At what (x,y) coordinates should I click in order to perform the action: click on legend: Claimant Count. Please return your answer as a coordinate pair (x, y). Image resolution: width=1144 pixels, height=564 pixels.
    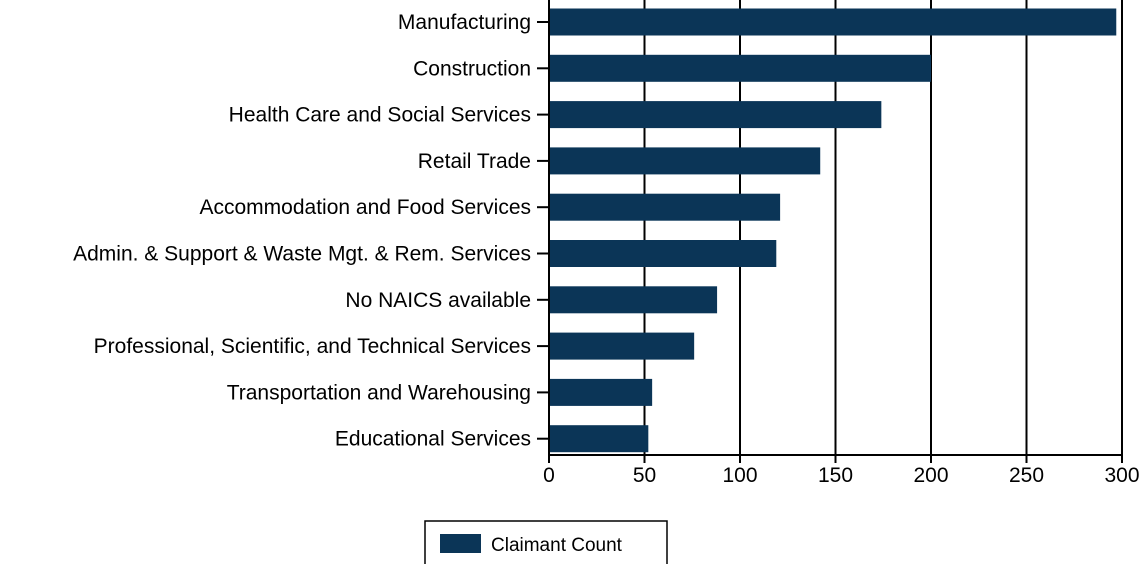
    Looking at the image, I should click on (546, 542).